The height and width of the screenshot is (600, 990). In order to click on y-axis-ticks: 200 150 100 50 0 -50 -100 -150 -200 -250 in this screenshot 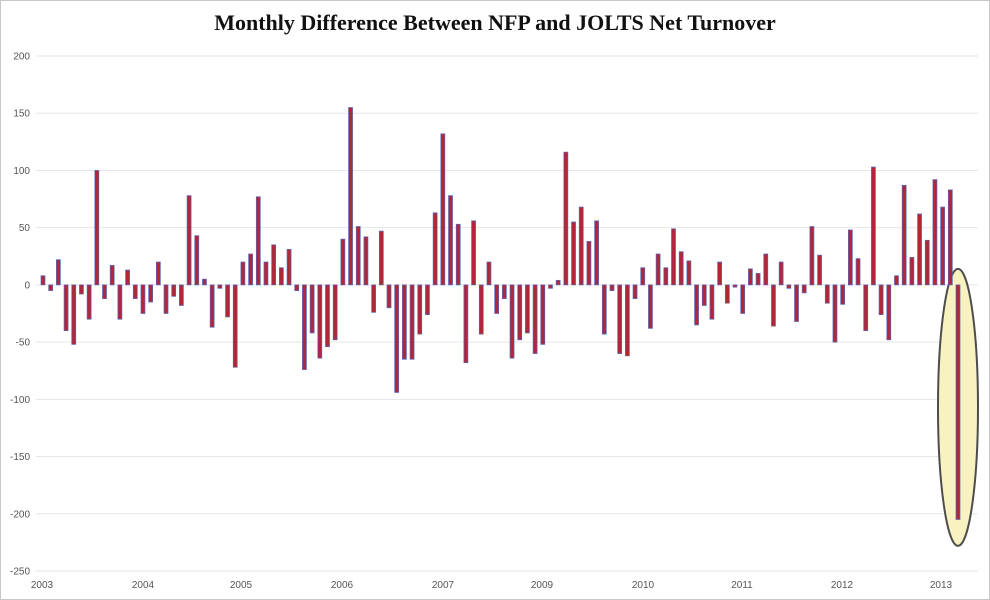, I will do `click(20, 315)`.